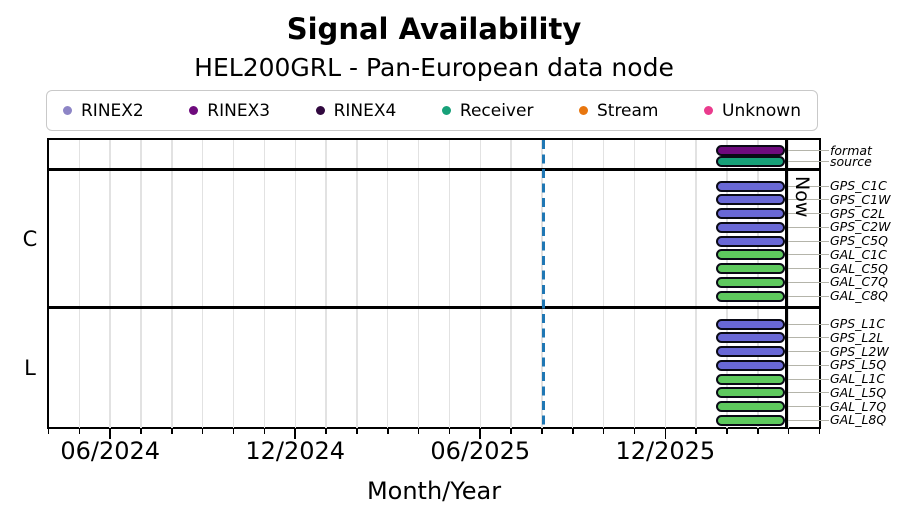  I want to click on legend-item-unknown: Unknown, so click(752, 111).